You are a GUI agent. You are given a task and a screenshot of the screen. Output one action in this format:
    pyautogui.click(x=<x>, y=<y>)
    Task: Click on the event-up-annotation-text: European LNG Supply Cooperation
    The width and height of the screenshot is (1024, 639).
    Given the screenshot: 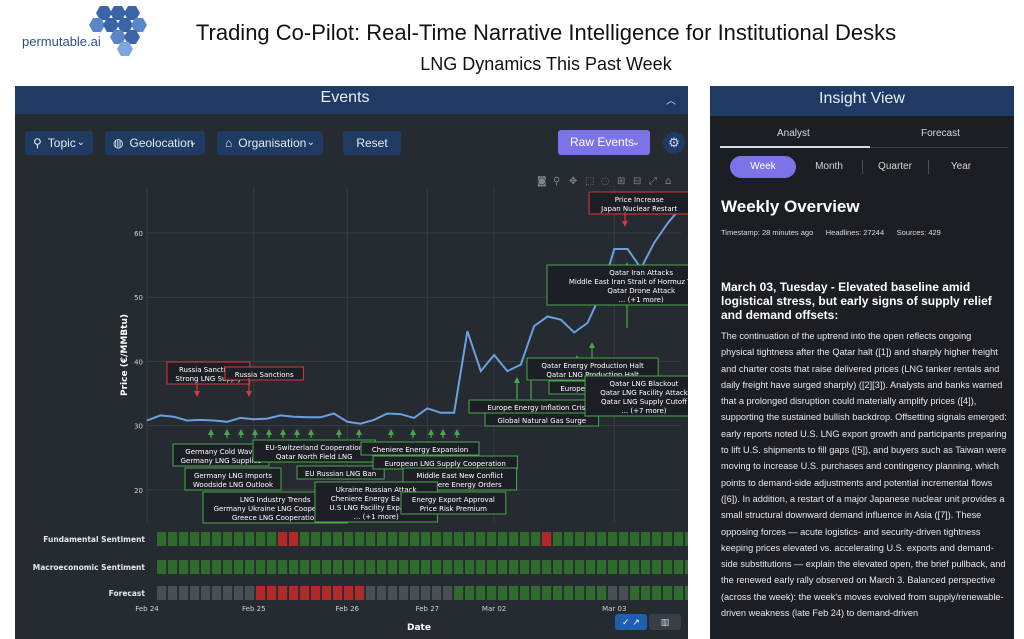 What is the action you would take?
    pyautogui.click(x=445, y=464)
    